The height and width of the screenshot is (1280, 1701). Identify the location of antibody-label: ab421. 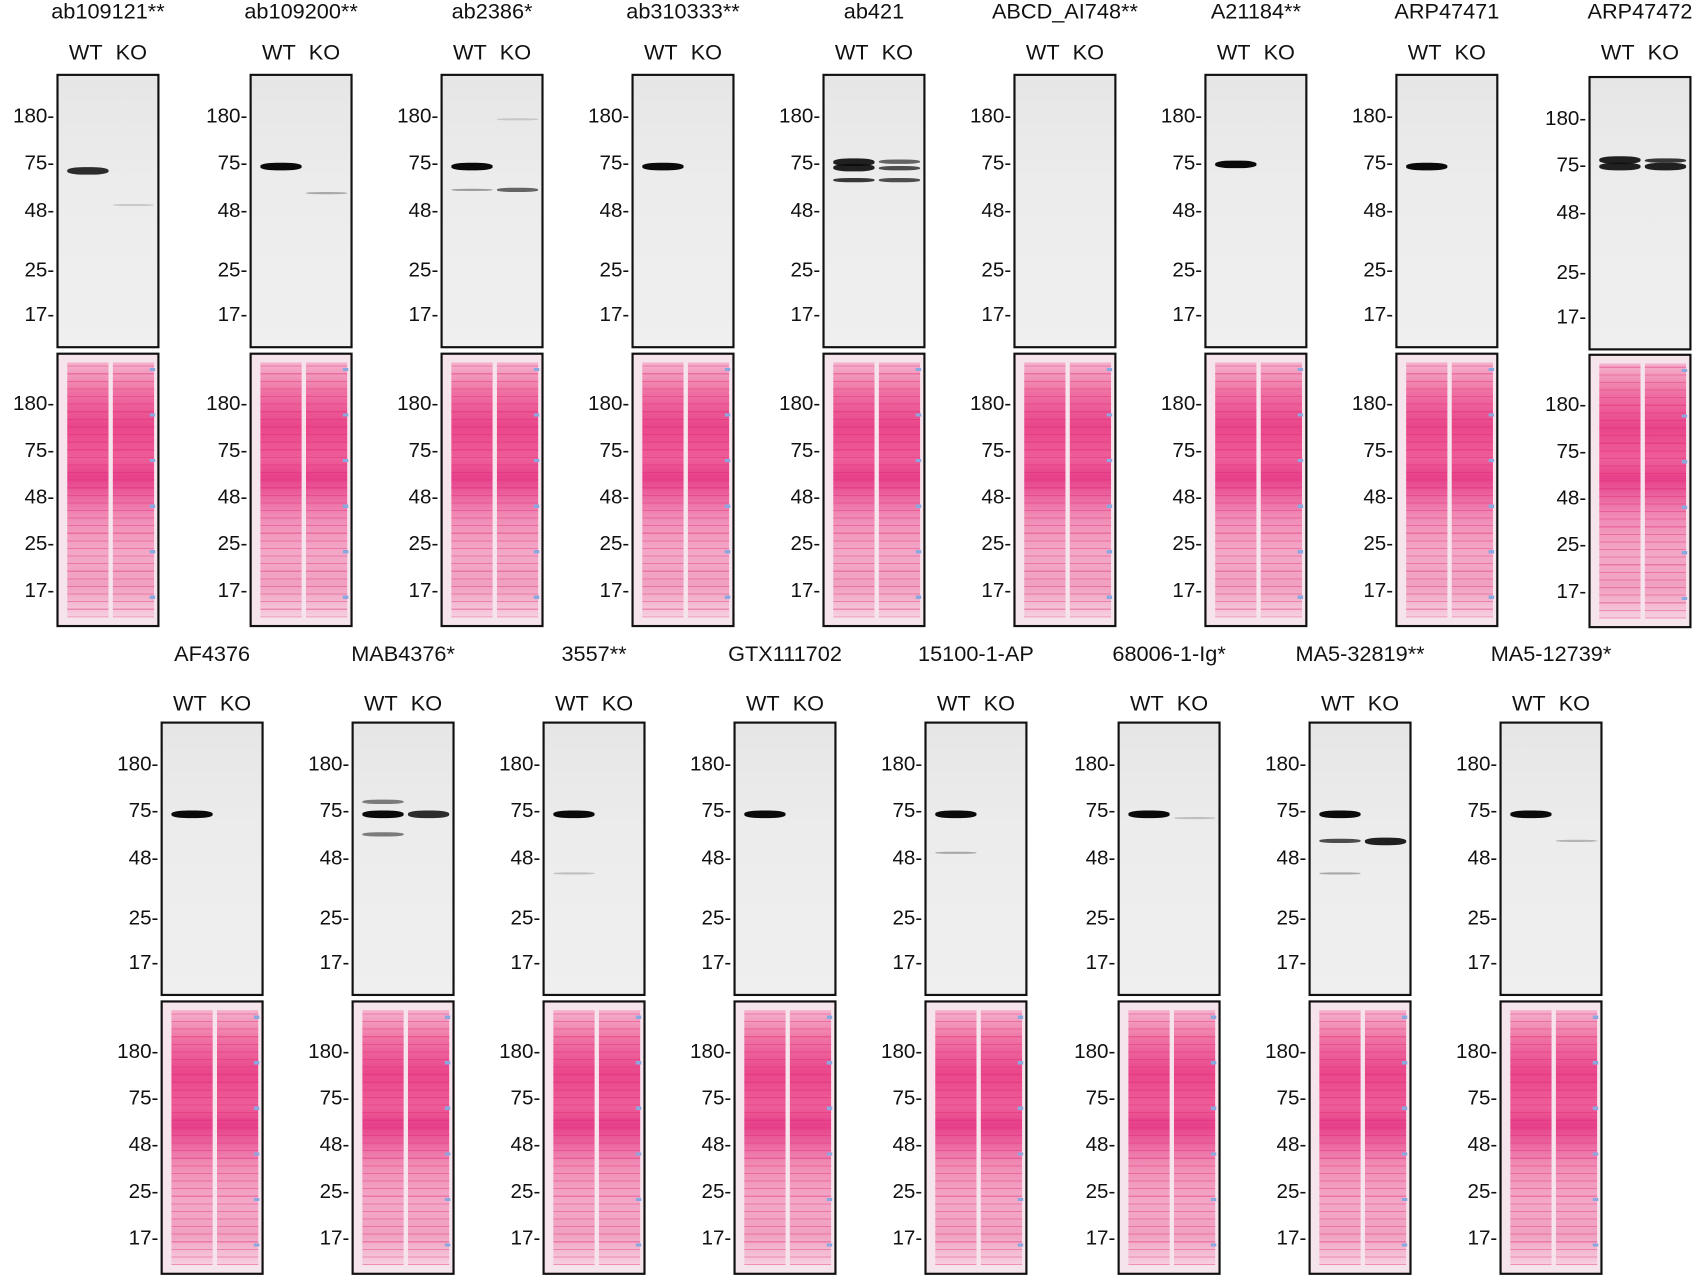
(874, 12).